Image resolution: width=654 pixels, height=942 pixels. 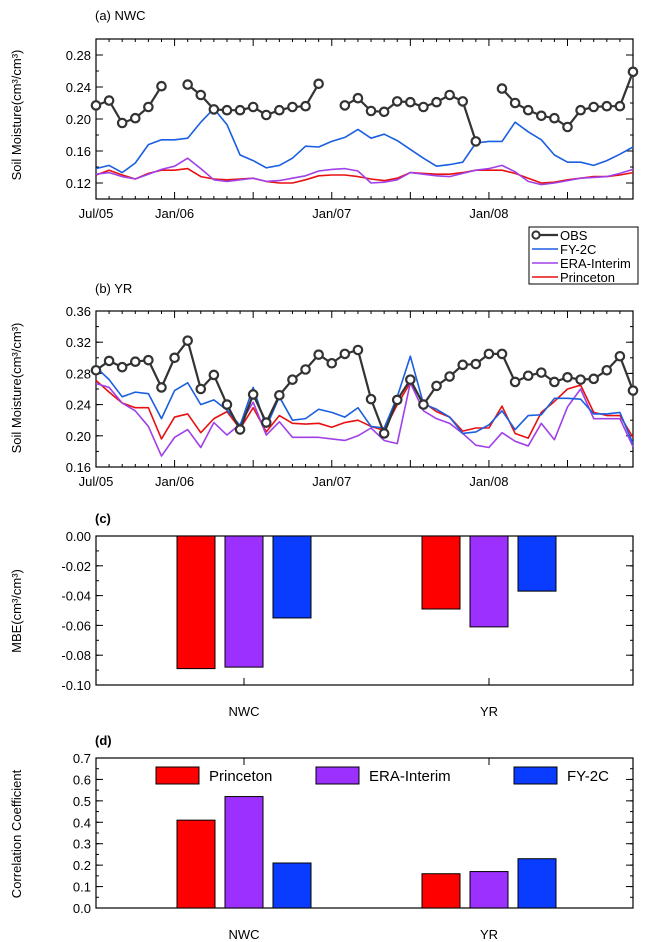 What do you see at coordinates (536, 235) in the screenshot?
I see `legend-marker-obs` at bounding box center [536, 235].